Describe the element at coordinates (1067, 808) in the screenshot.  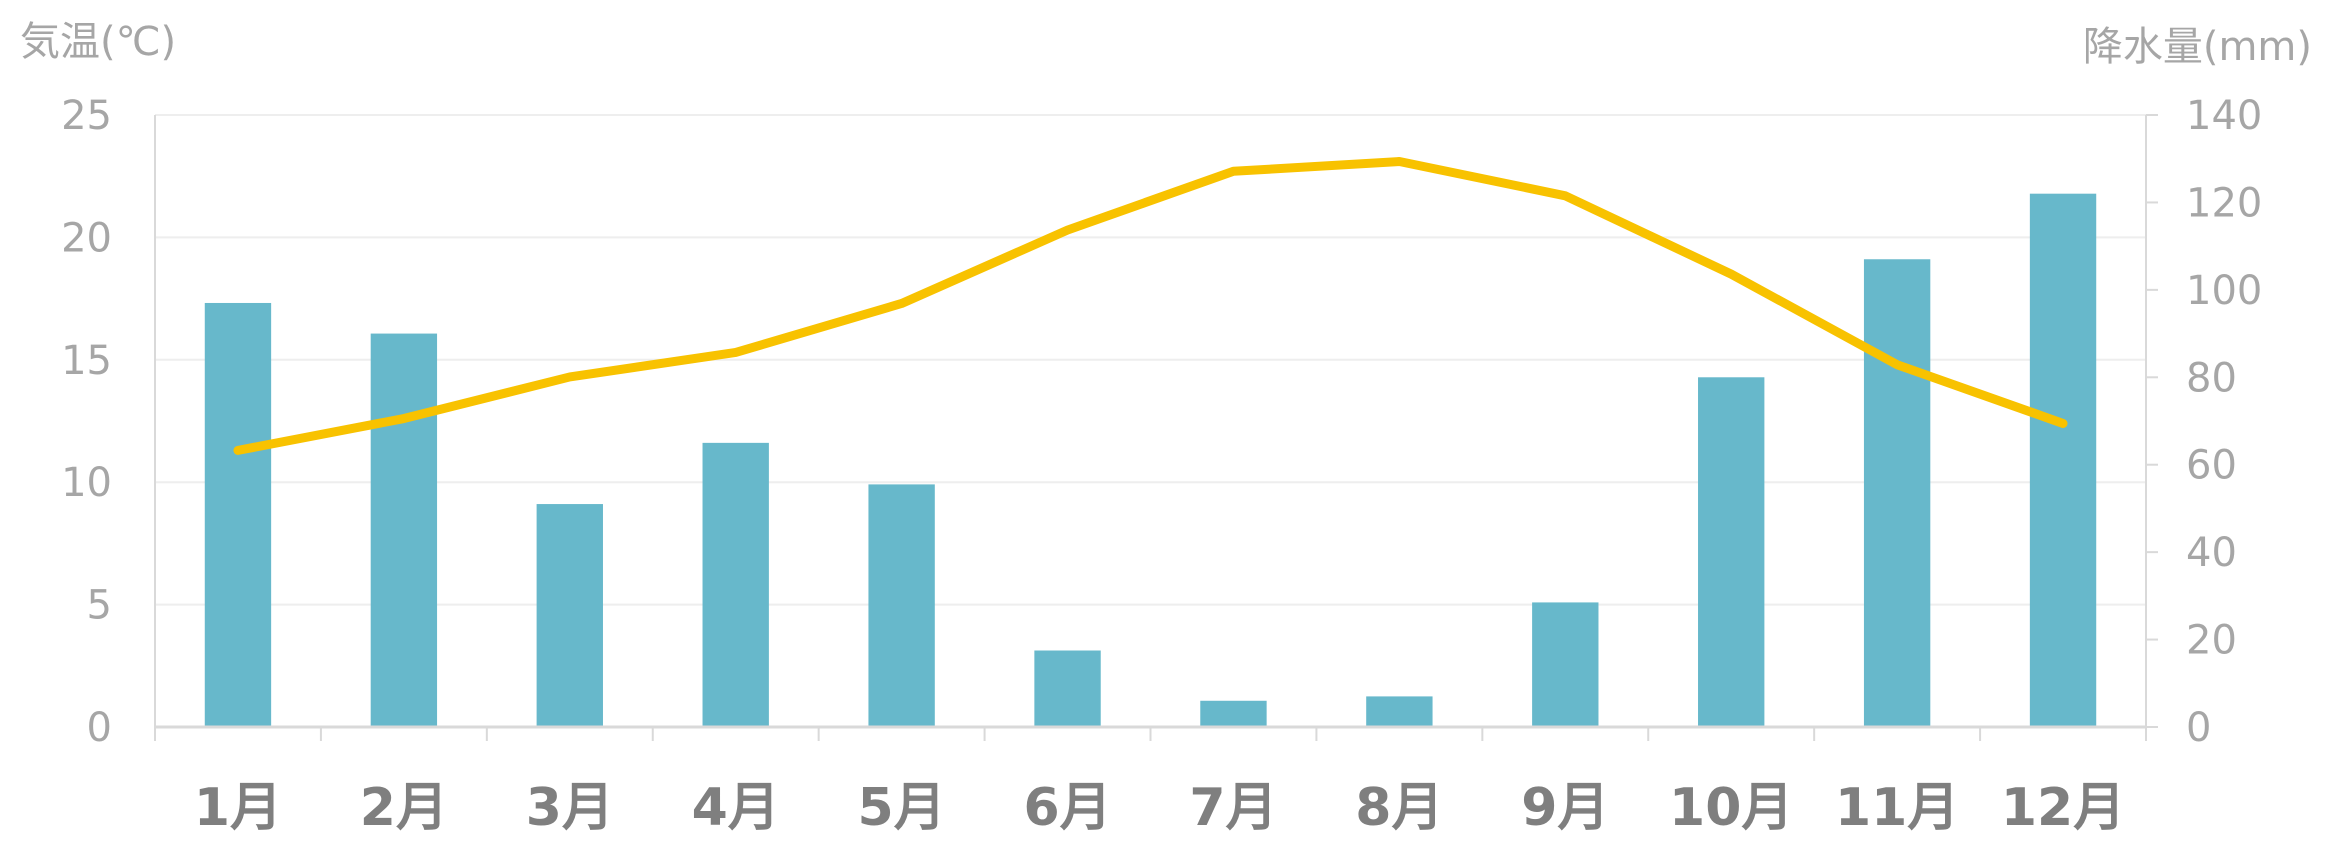
I see `category-label-6: 6月` at that location.